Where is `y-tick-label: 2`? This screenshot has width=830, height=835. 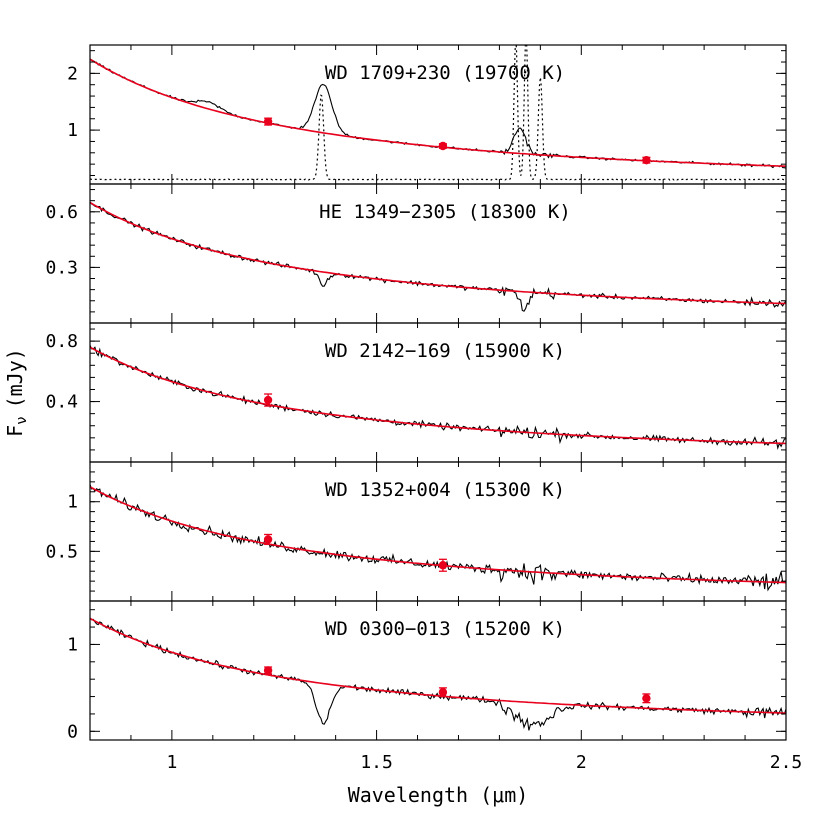
y-tick-label: 2 is located at coordinates (72, 73).